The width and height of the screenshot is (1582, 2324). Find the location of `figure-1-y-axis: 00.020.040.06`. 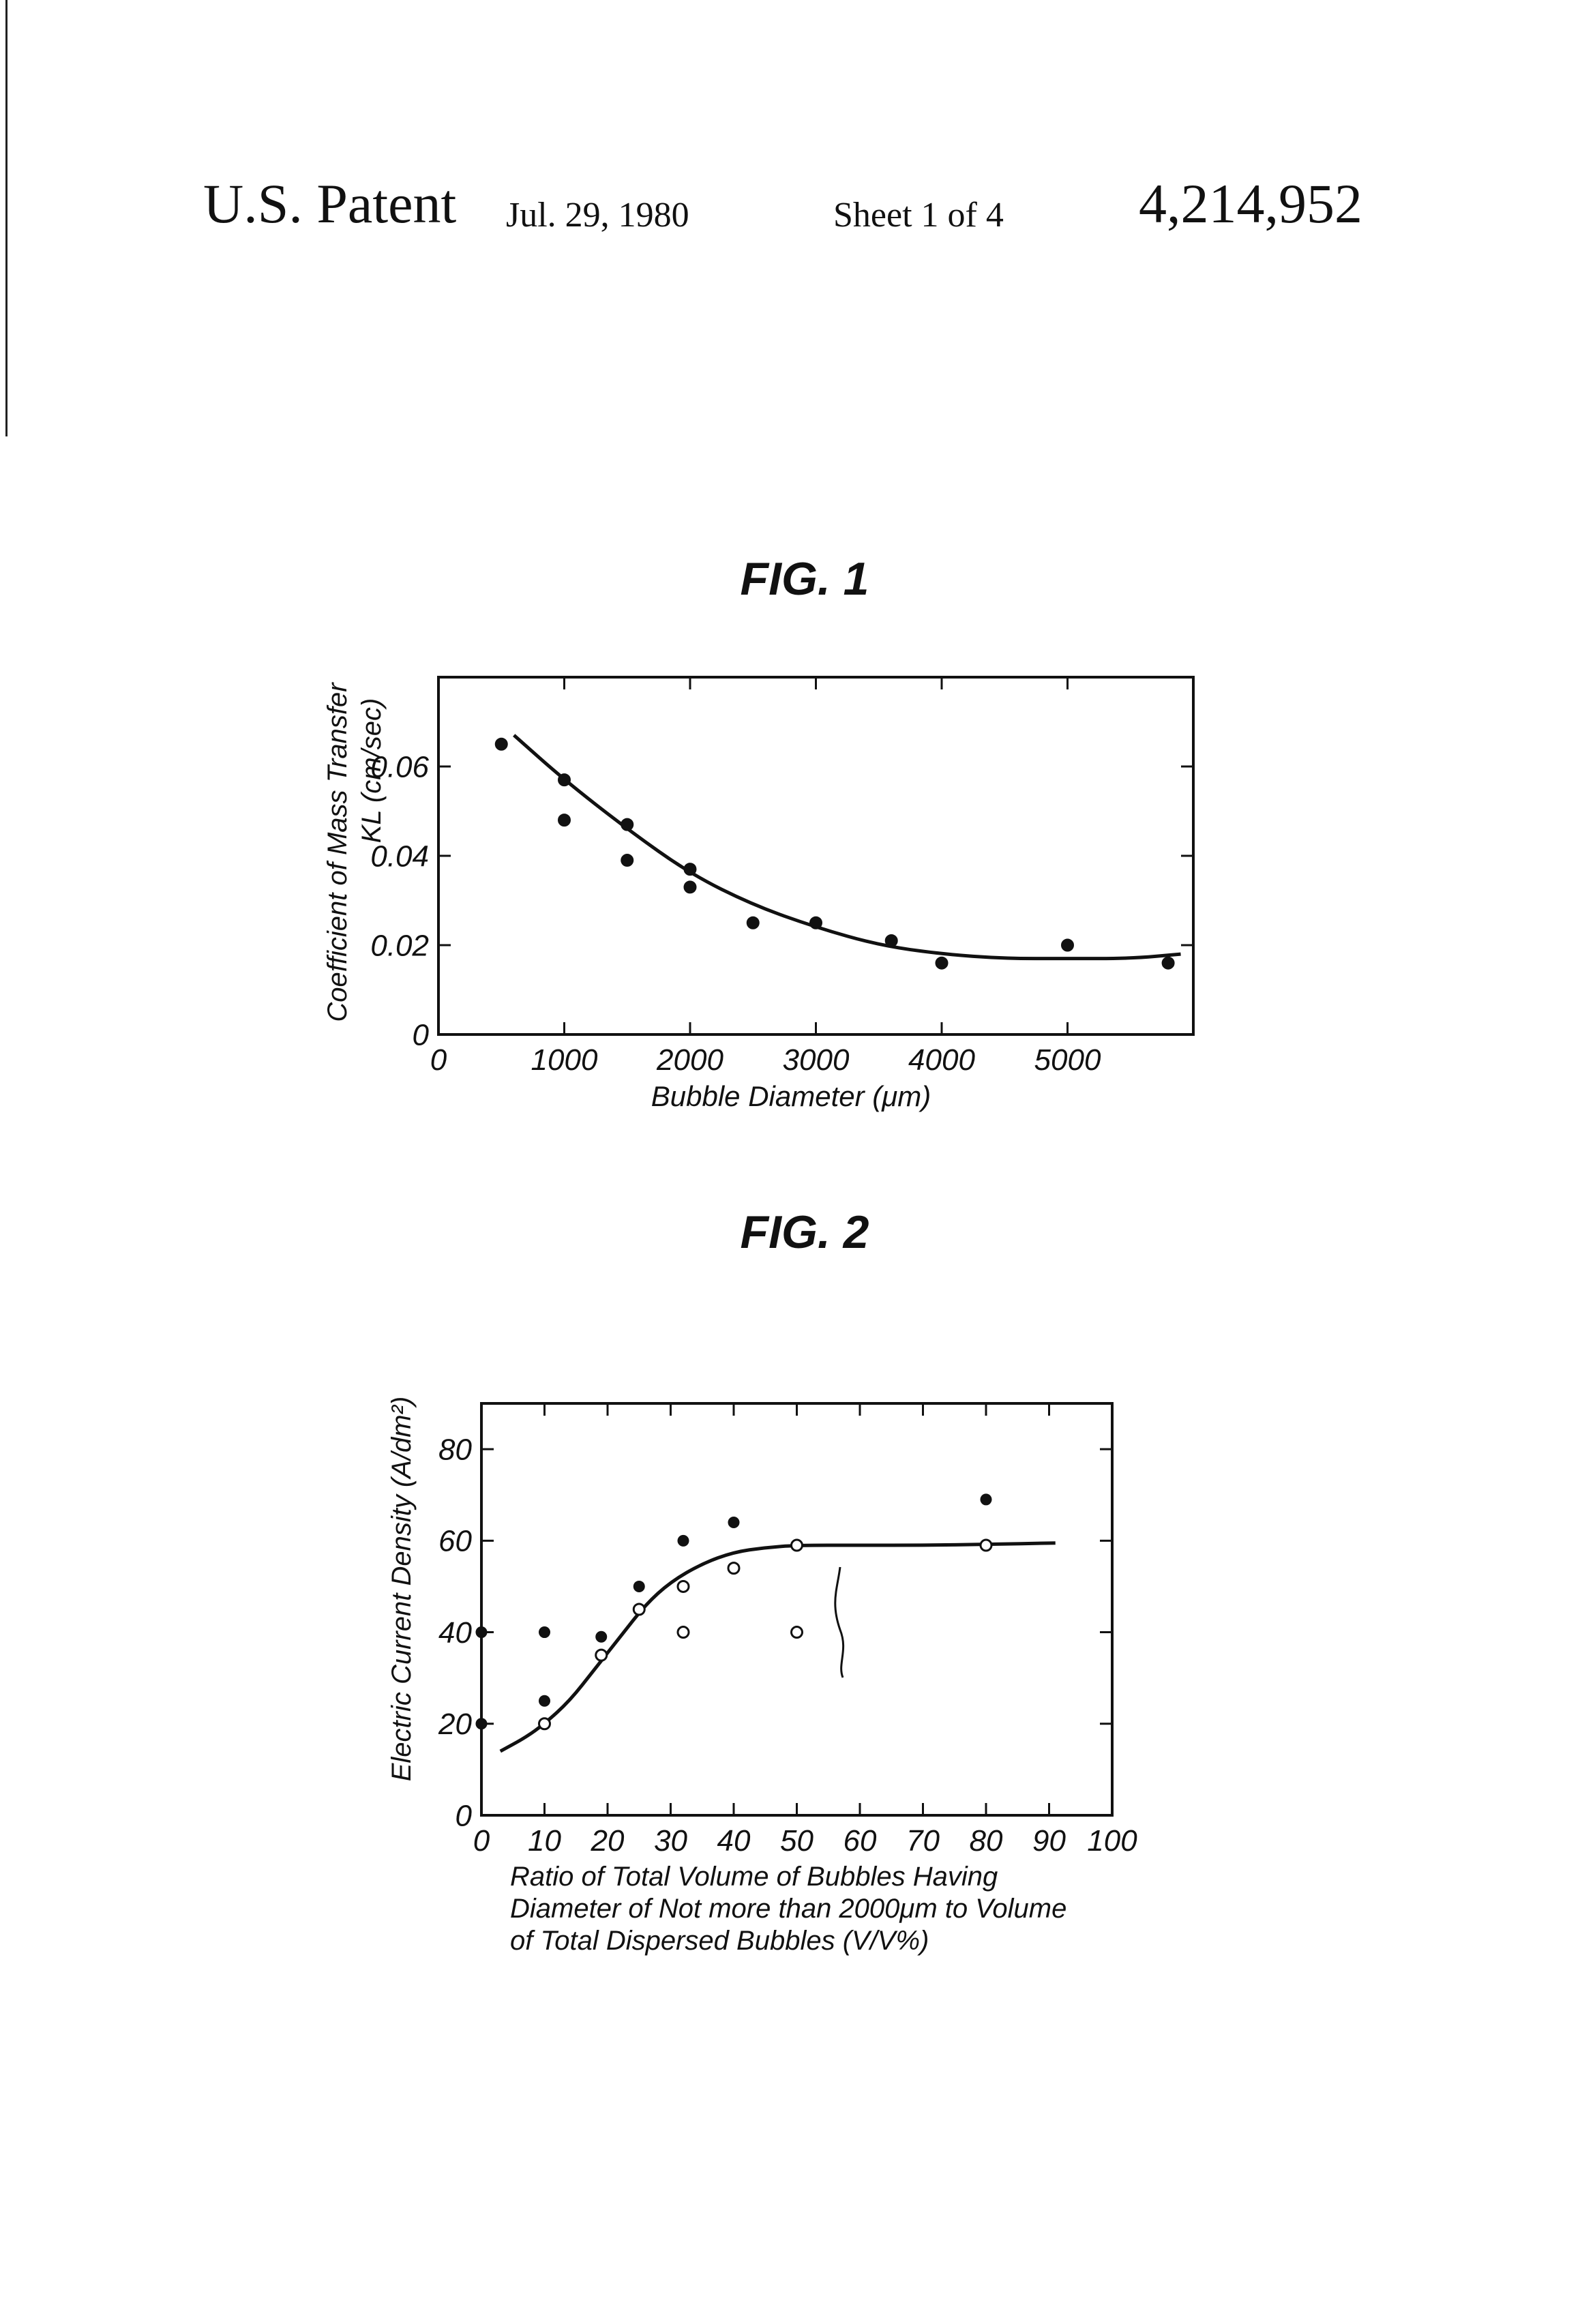

figure-1-y-axis: 00.020.040.06 is located at coordinates (781, 901).